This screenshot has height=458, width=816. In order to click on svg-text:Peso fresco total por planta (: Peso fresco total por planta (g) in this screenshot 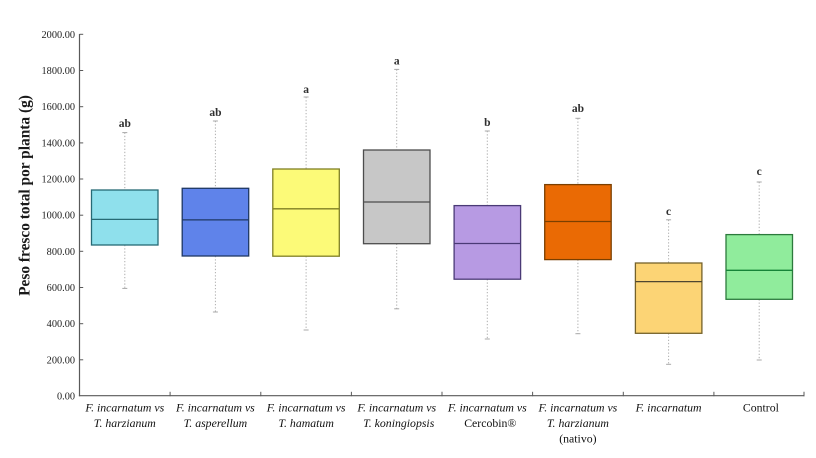, I will do `click(25, 195)`.